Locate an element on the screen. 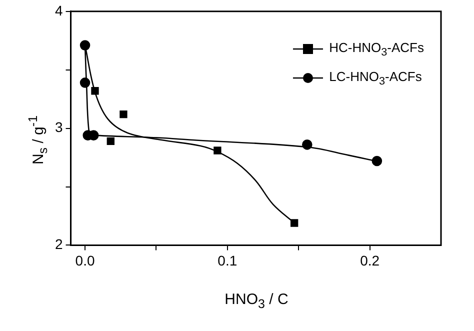 Image resolution: width=474 pixels, height=331 pixels. x-tick-label: 0.2 is located at coordinates (370, 260).